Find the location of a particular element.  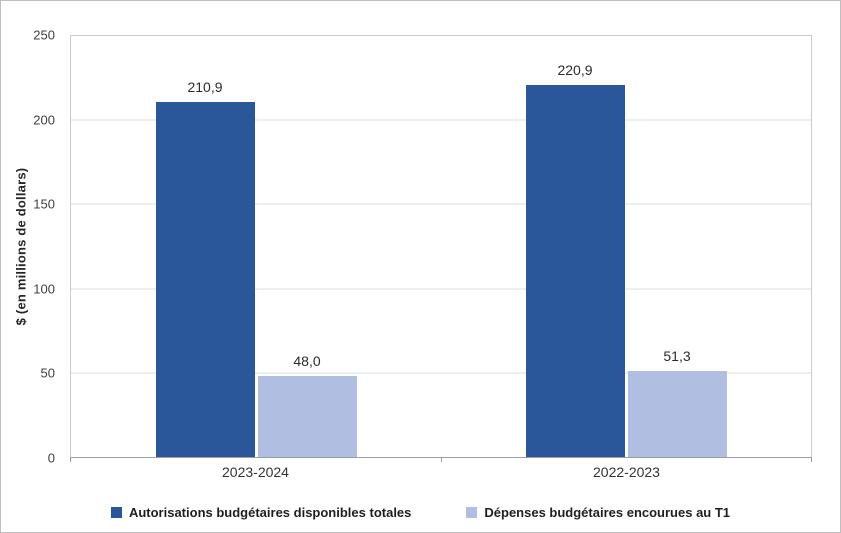

x-category-label: 2022-2023 is located at coordinates (626, 472).